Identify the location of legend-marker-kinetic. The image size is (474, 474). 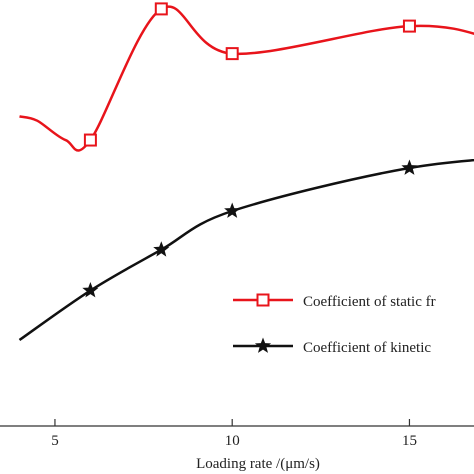
(263, 345).